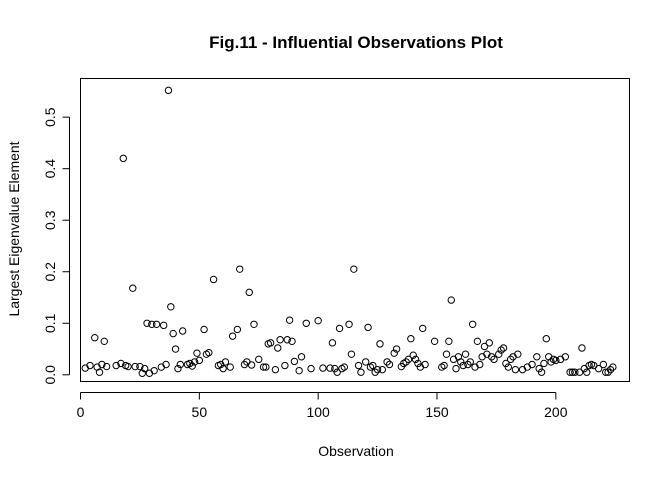  I want to click on y-tick-label: 0.0, so click(50, 375).